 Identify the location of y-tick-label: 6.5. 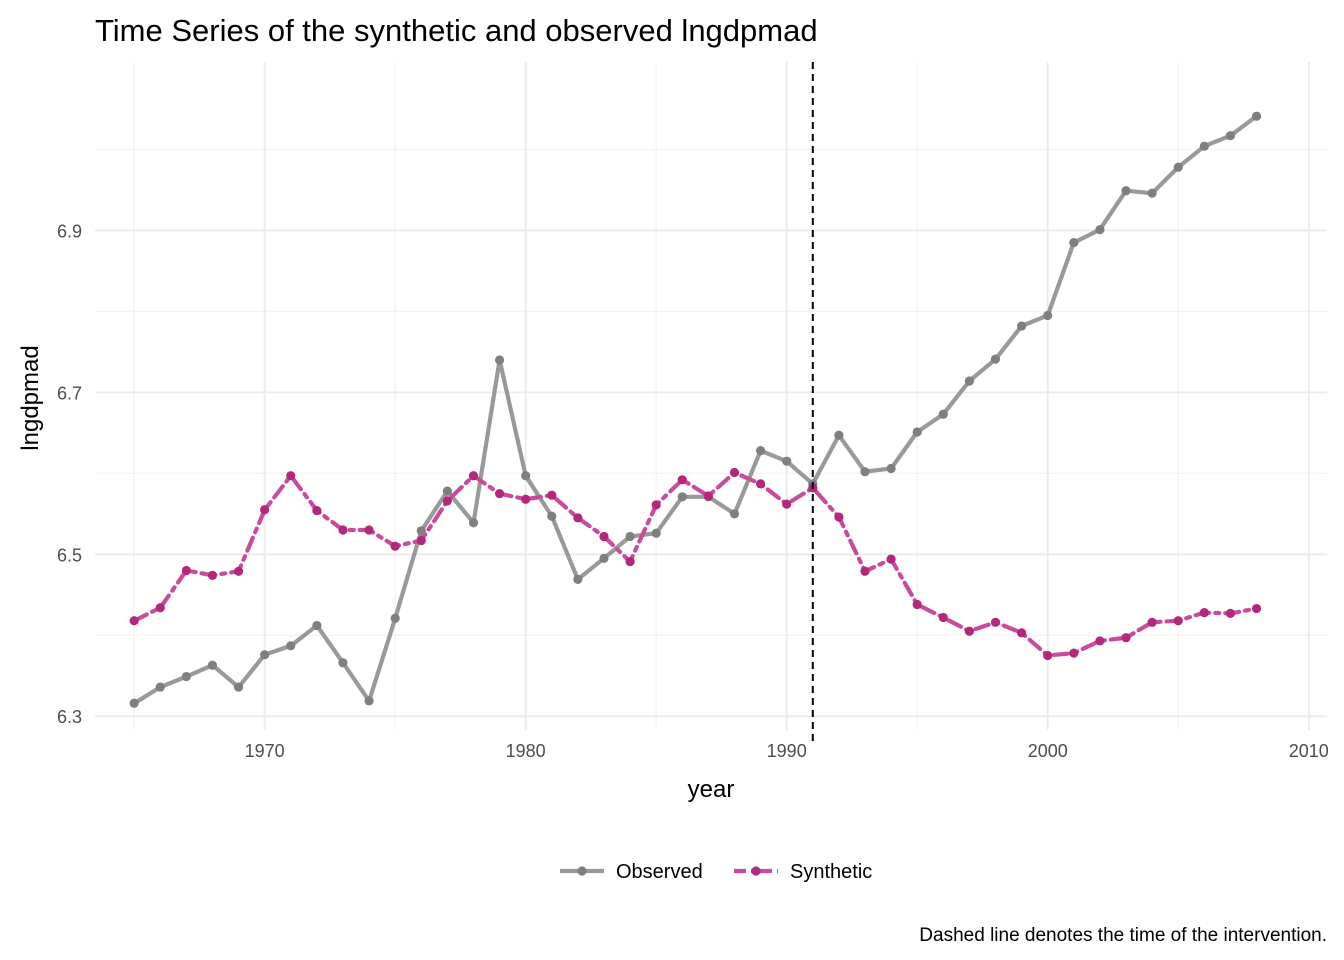
(69, 555).